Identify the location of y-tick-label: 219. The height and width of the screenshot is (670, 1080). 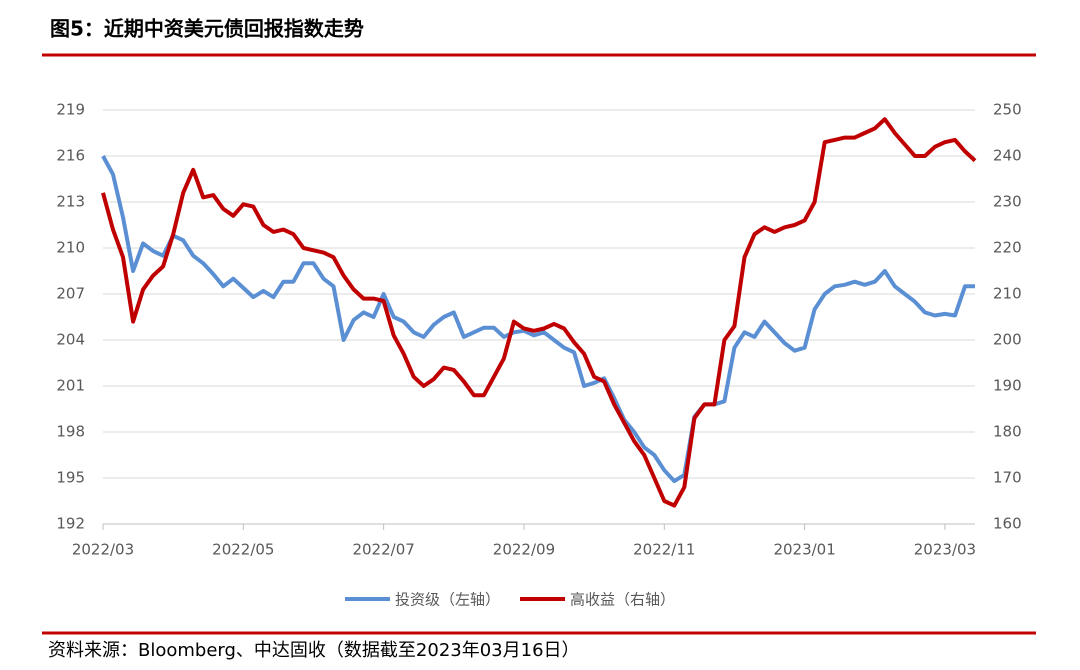
(70, 110).